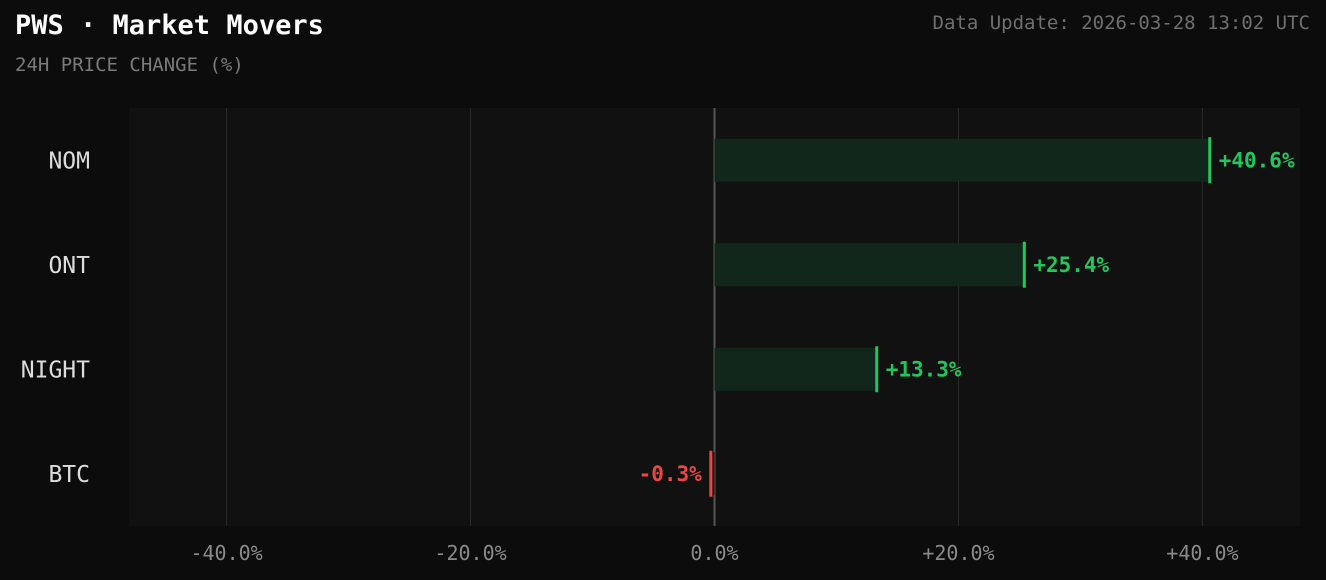 The height and width of the screenshot is (580, 1326). What do you see at coordinates (1257, 160) in the screenshot?
I see `value-label: +40.6%` at bounding box center [1257, 160].